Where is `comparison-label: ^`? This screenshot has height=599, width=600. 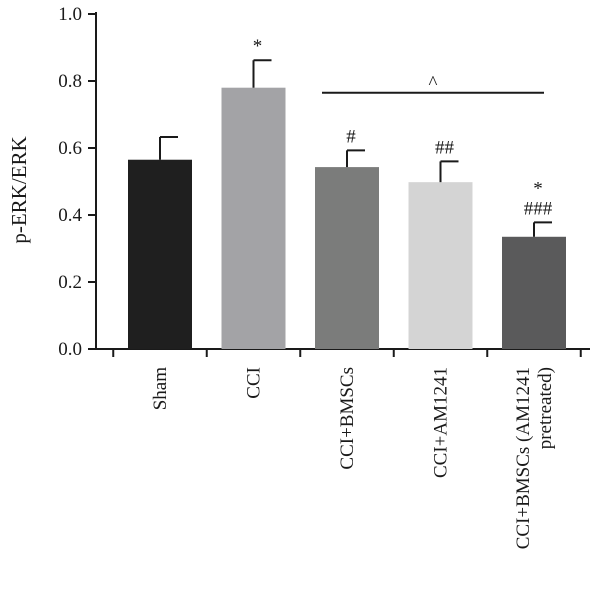 comparison-label: ^ is located at coordinates (433, 83).